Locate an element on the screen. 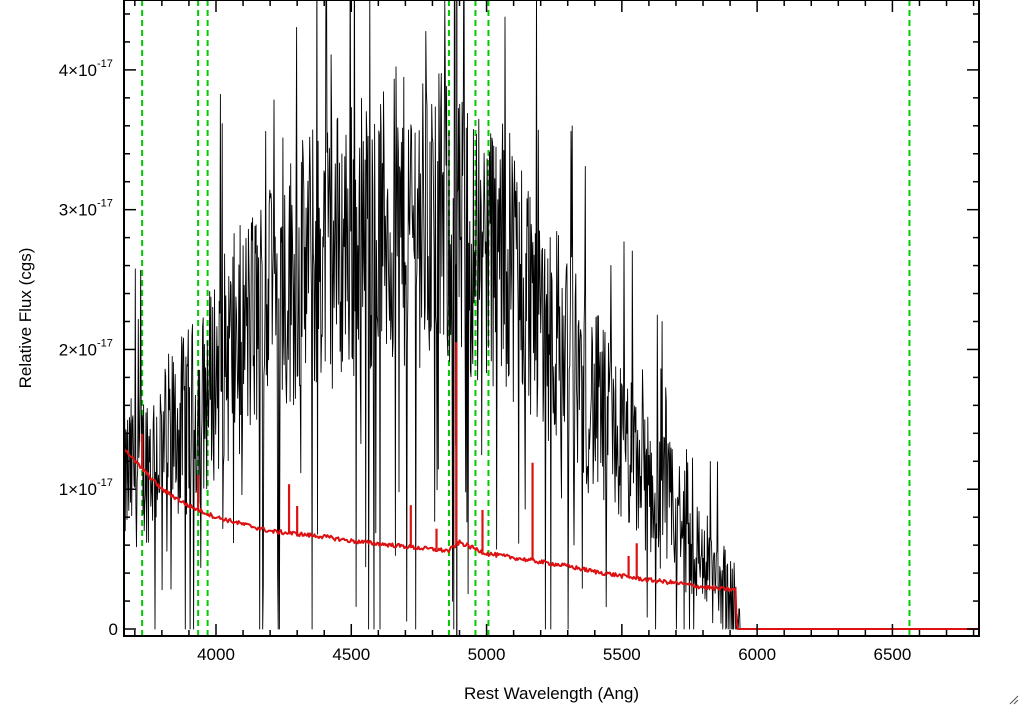  x-tick-label-6500: 6500 is located at coordinates (893, 654).